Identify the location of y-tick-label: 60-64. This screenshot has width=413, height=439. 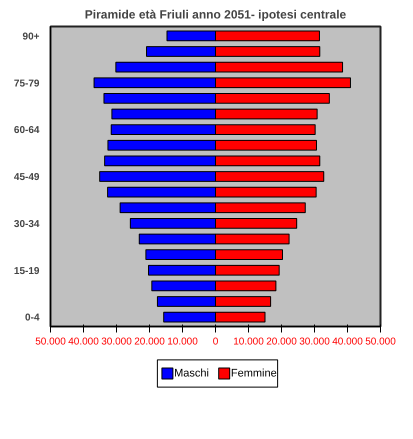
(27, 130).